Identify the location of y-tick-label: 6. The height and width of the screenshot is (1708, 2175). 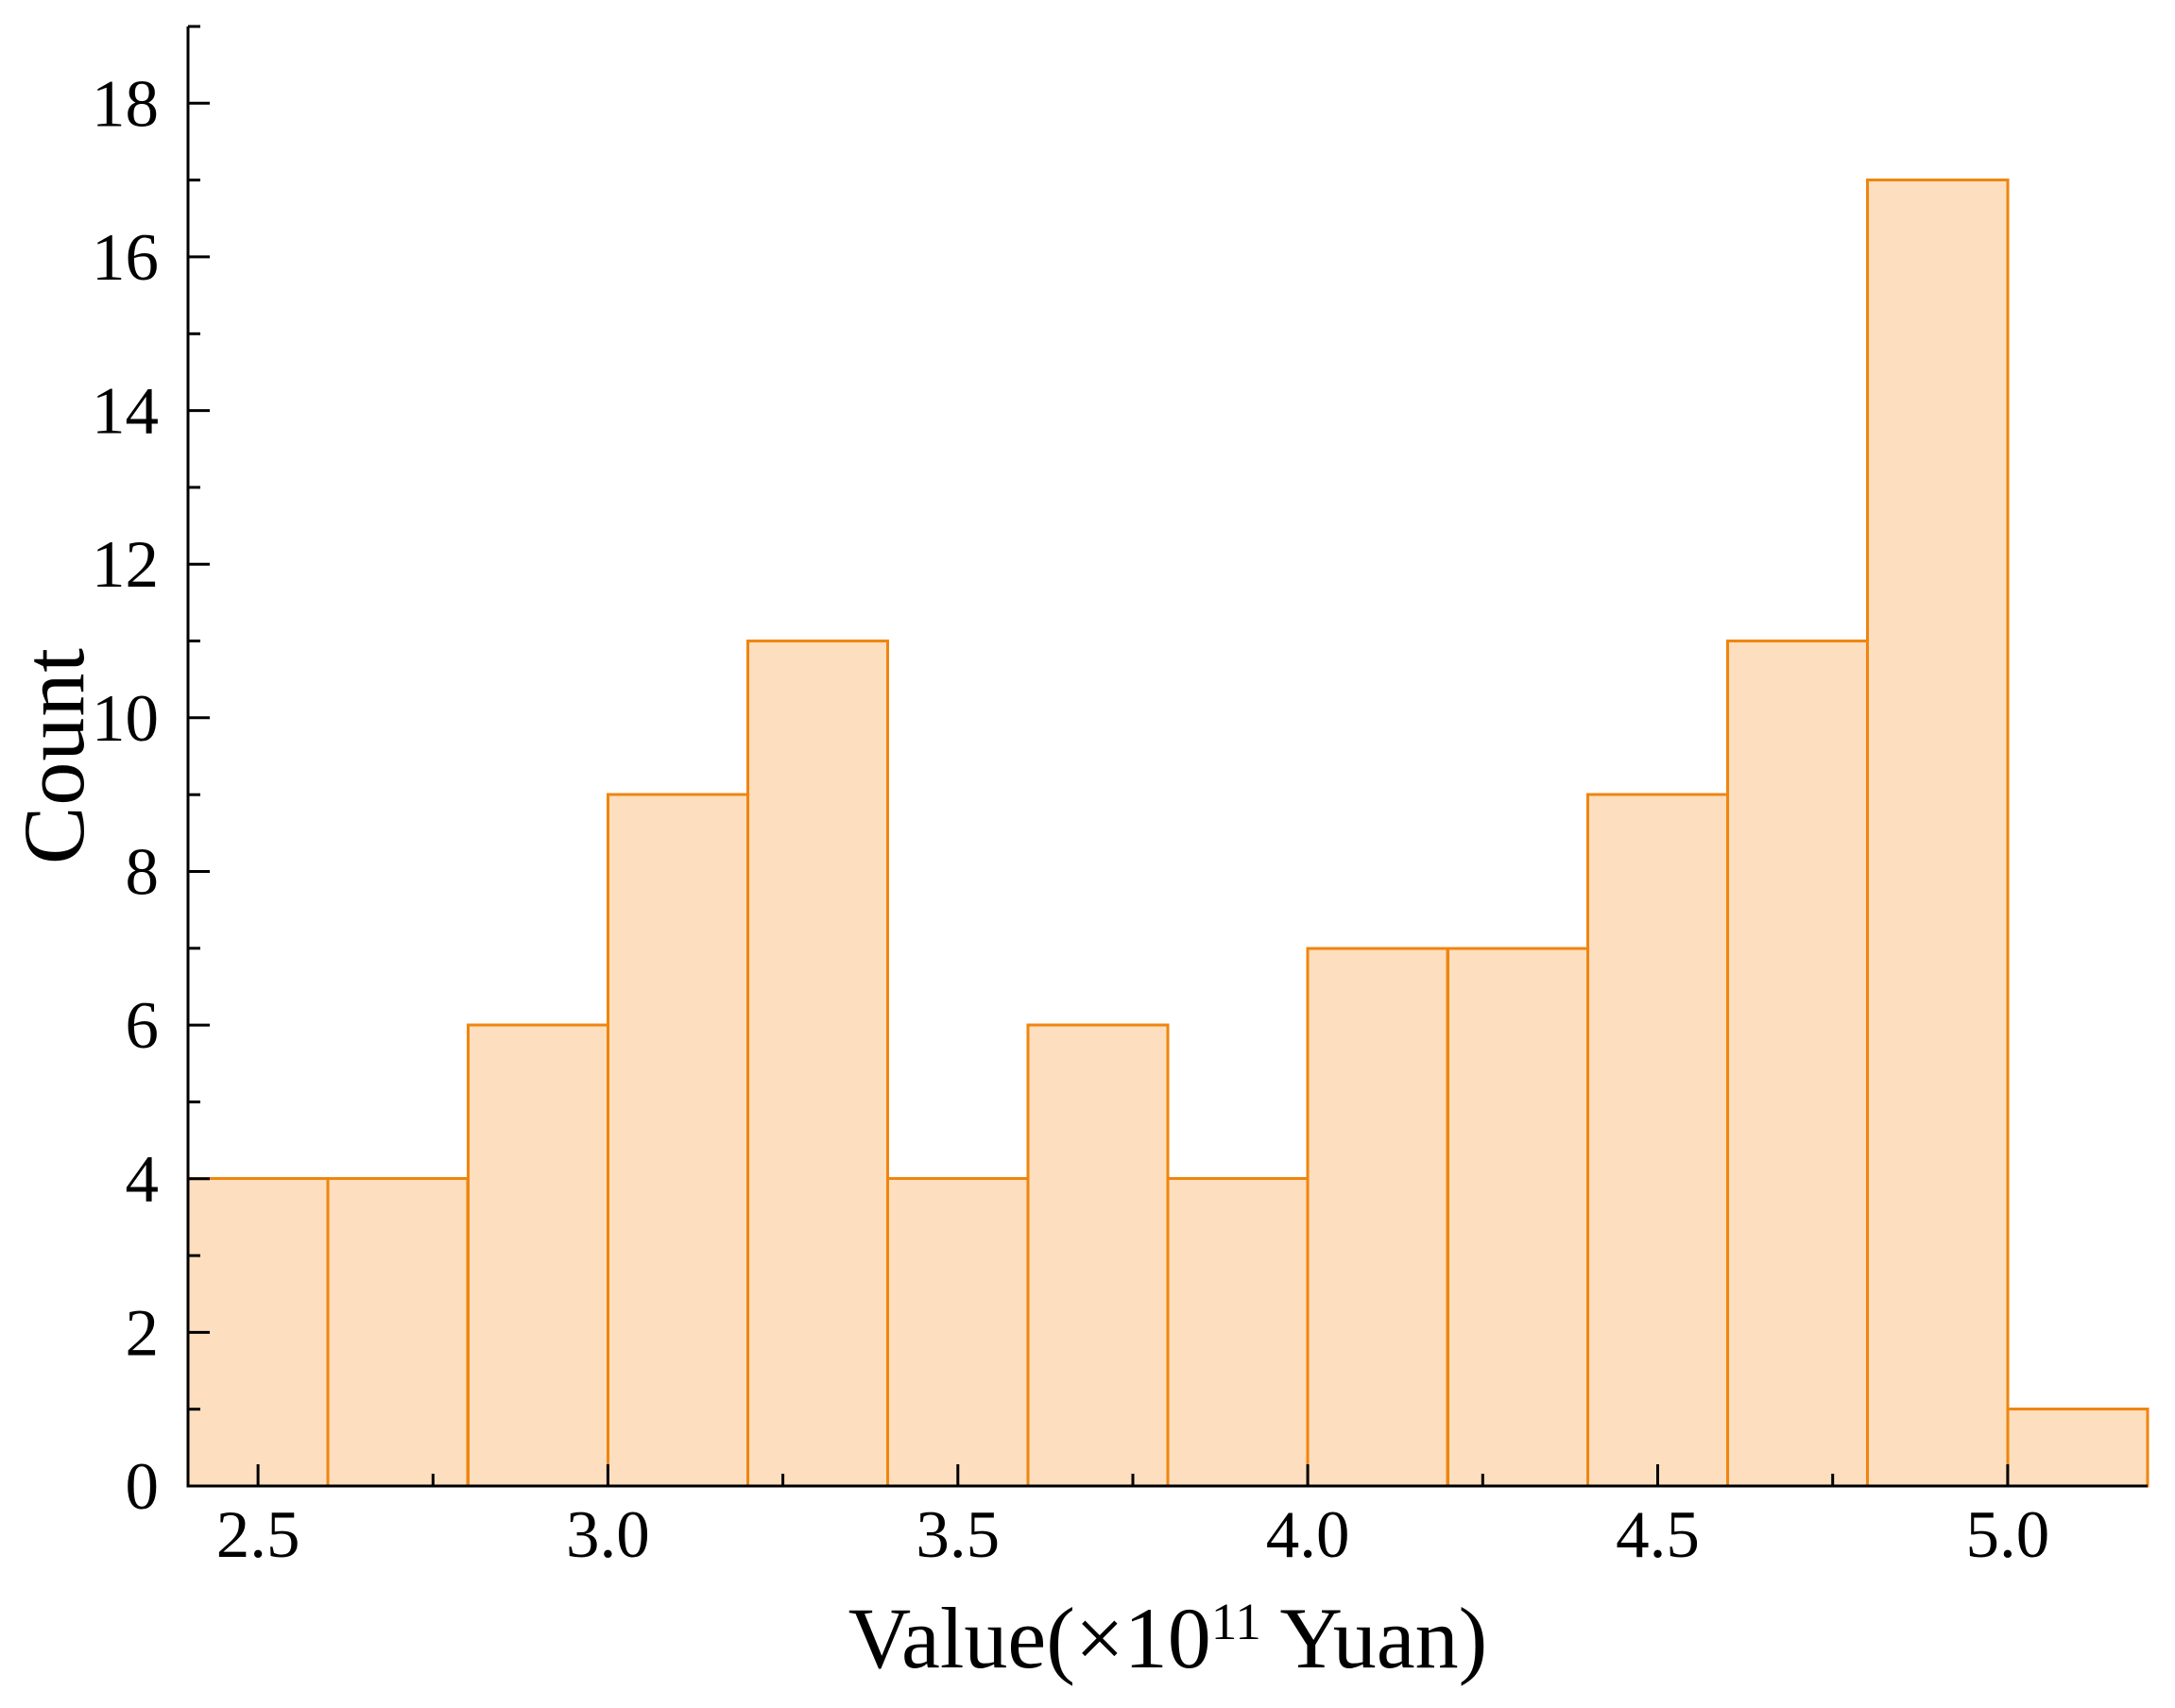
(143, 1026).